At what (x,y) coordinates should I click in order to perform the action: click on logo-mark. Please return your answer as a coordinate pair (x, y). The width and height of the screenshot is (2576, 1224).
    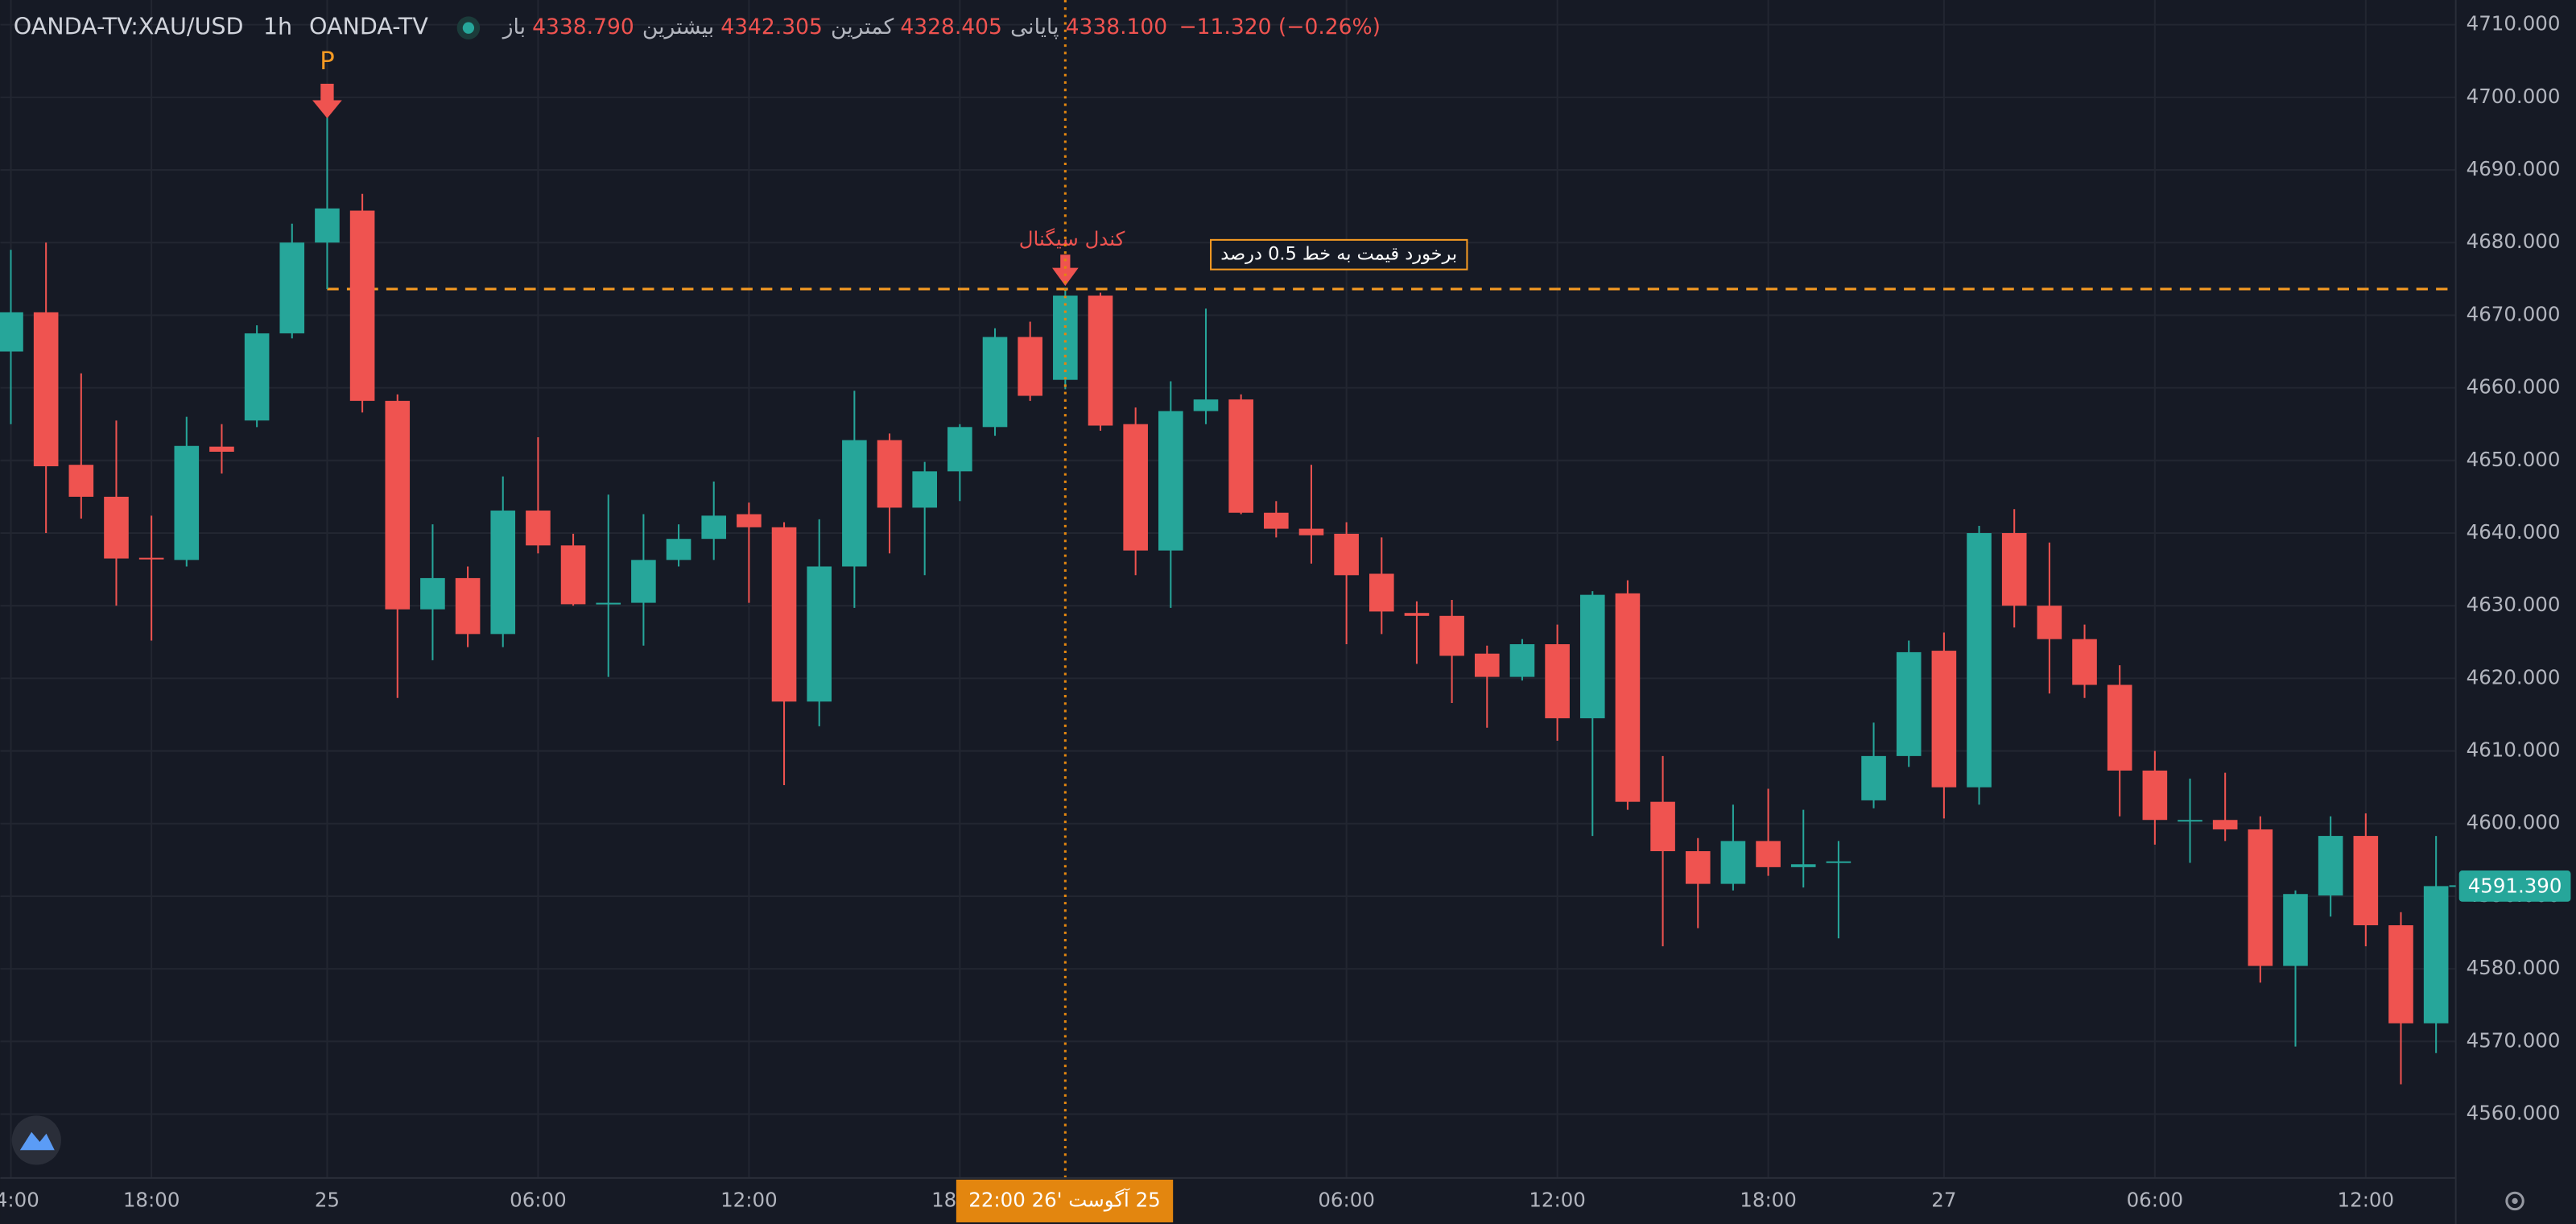
    Looking at the image, I should click on (37, 1141).